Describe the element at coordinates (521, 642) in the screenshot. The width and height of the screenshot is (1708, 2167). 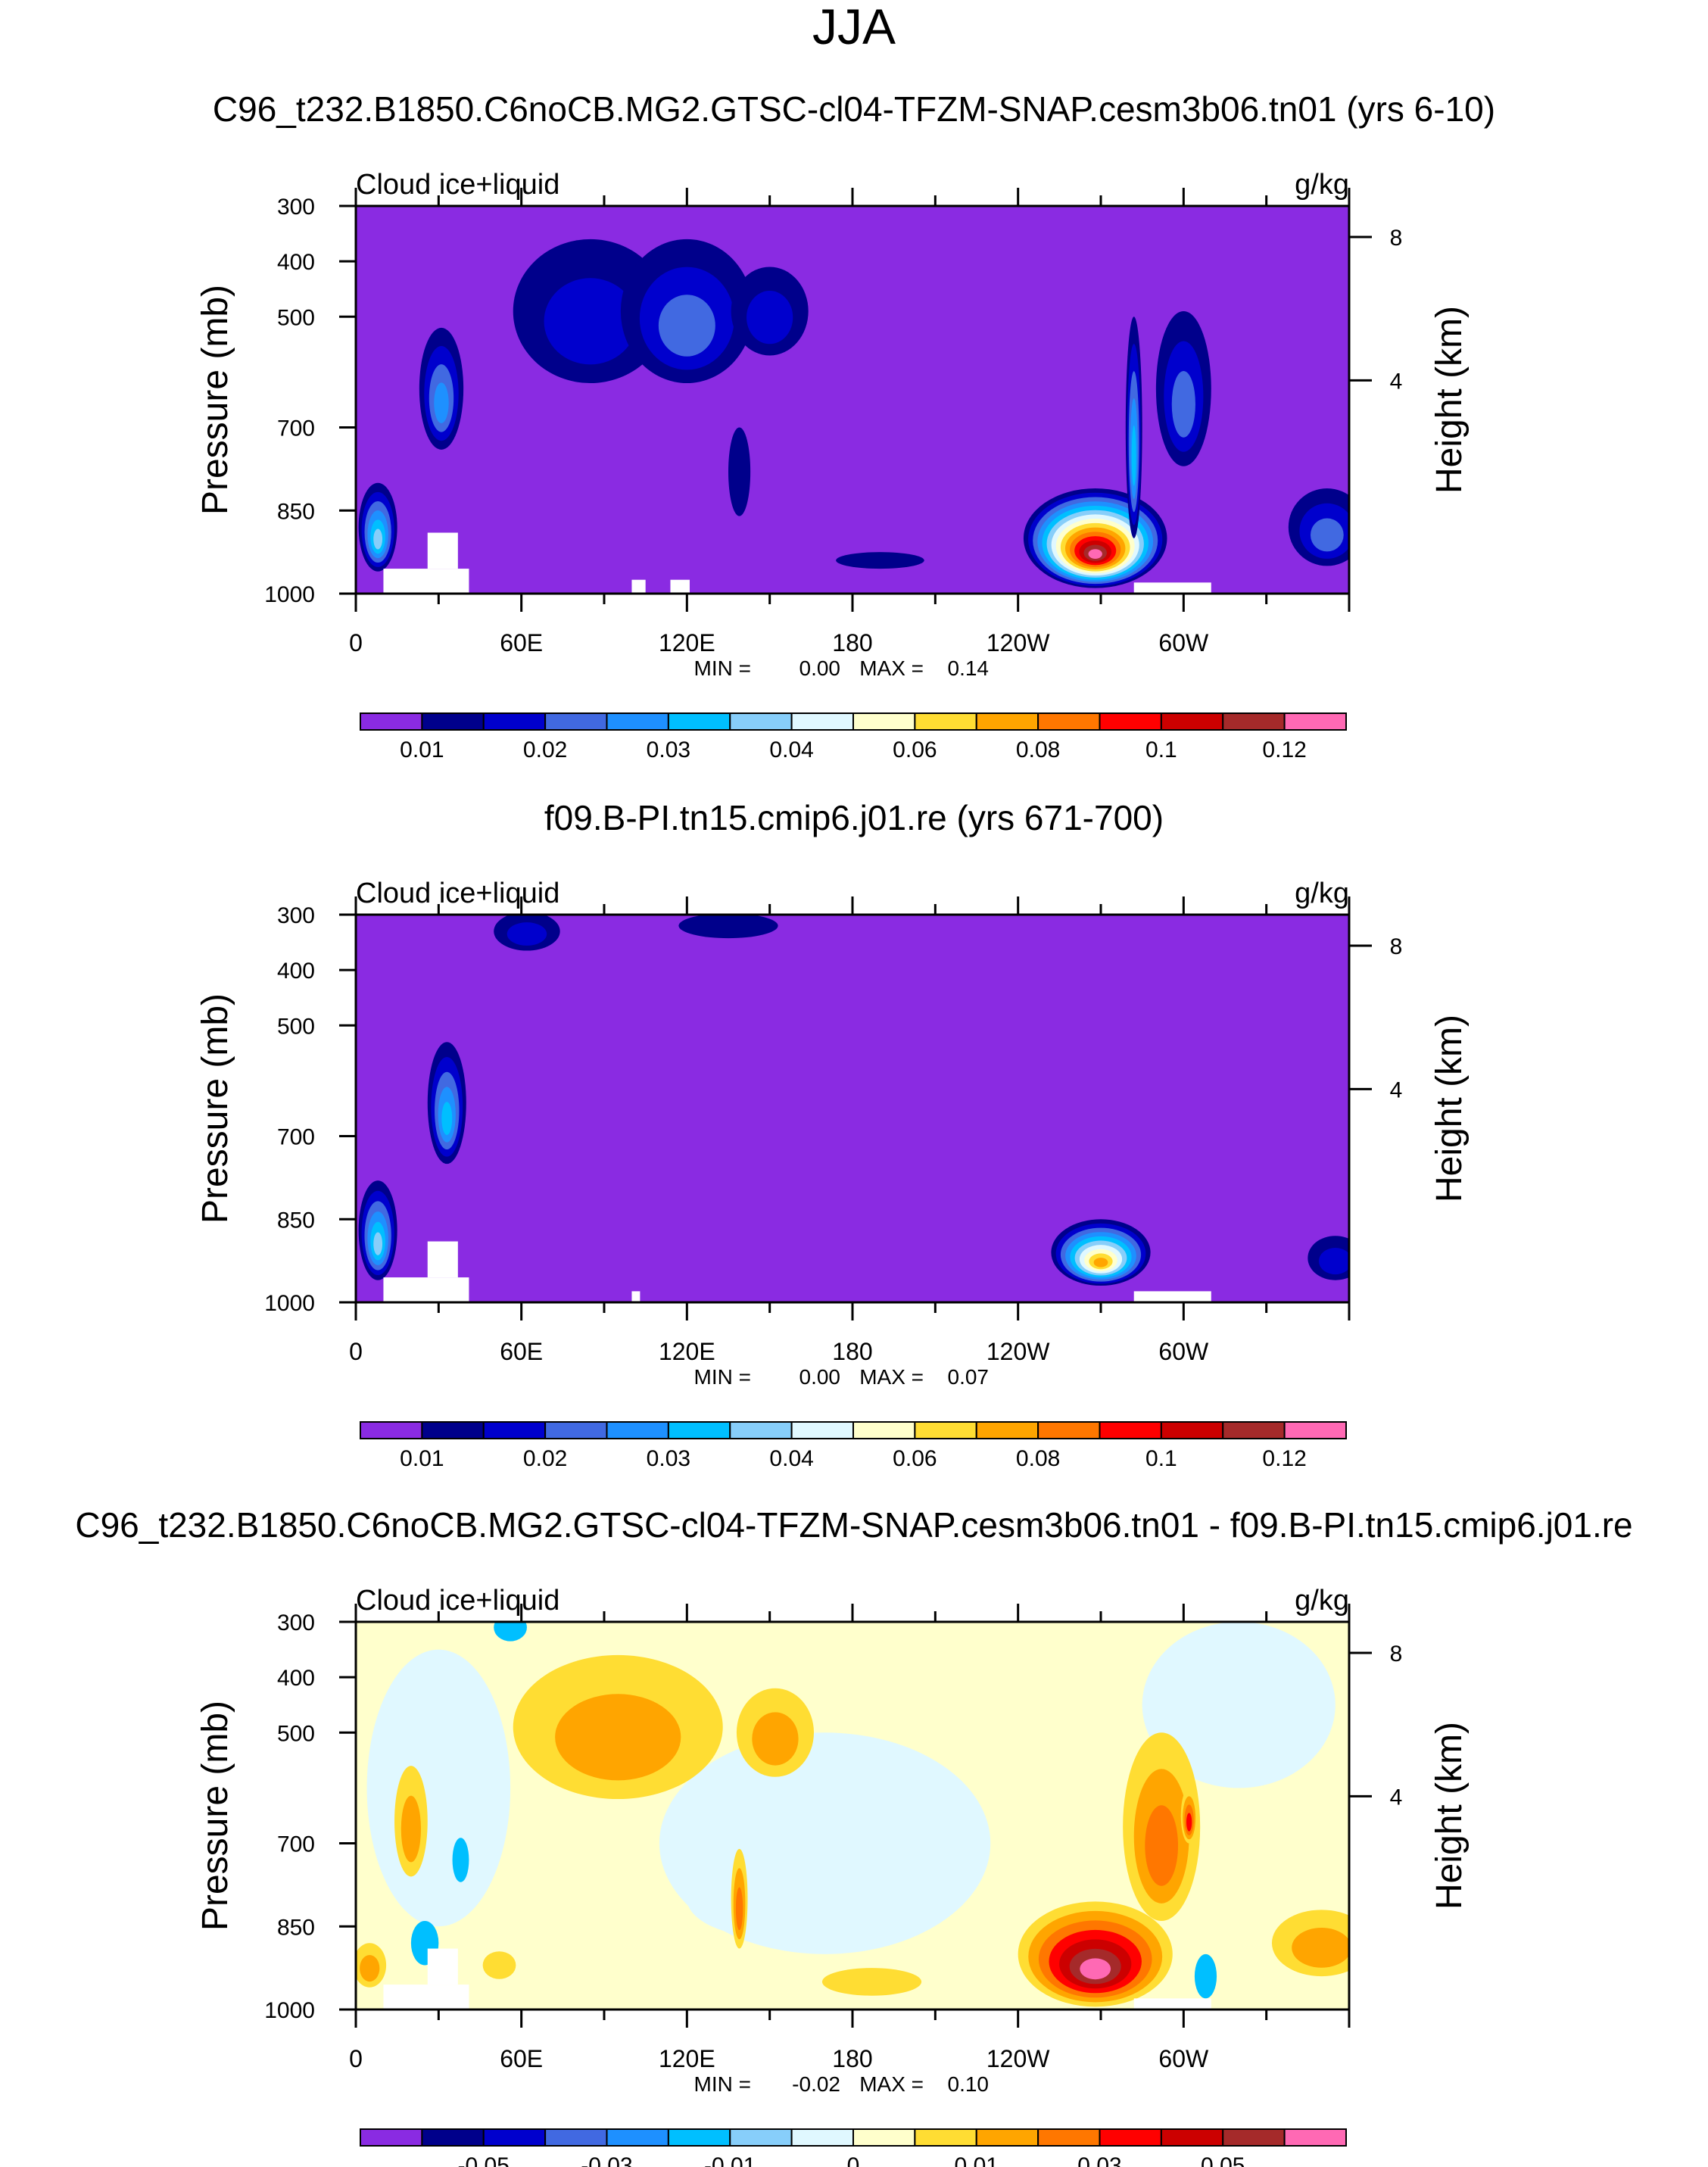
I see `x-tick-label: 60E` at that location.